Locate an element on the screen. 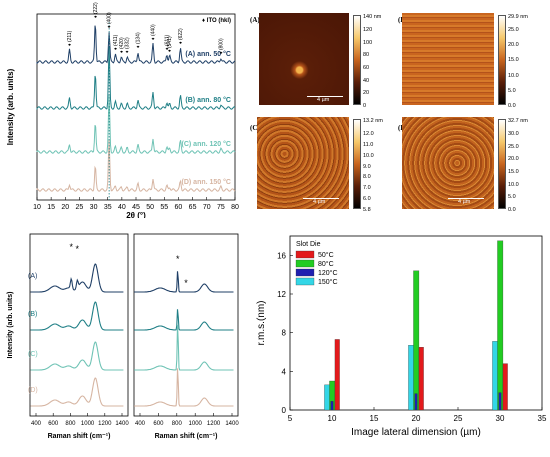  xrd-series-label: (B) ann. 80 °C is located at coordinates (208, 100).